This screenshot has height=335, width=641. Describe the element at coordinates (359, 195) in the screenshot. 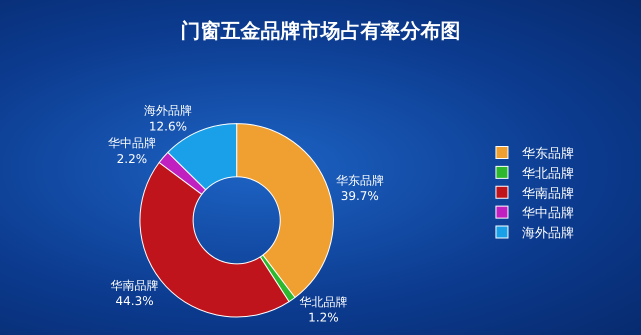

I see `data-label: 39.7%` at that location.